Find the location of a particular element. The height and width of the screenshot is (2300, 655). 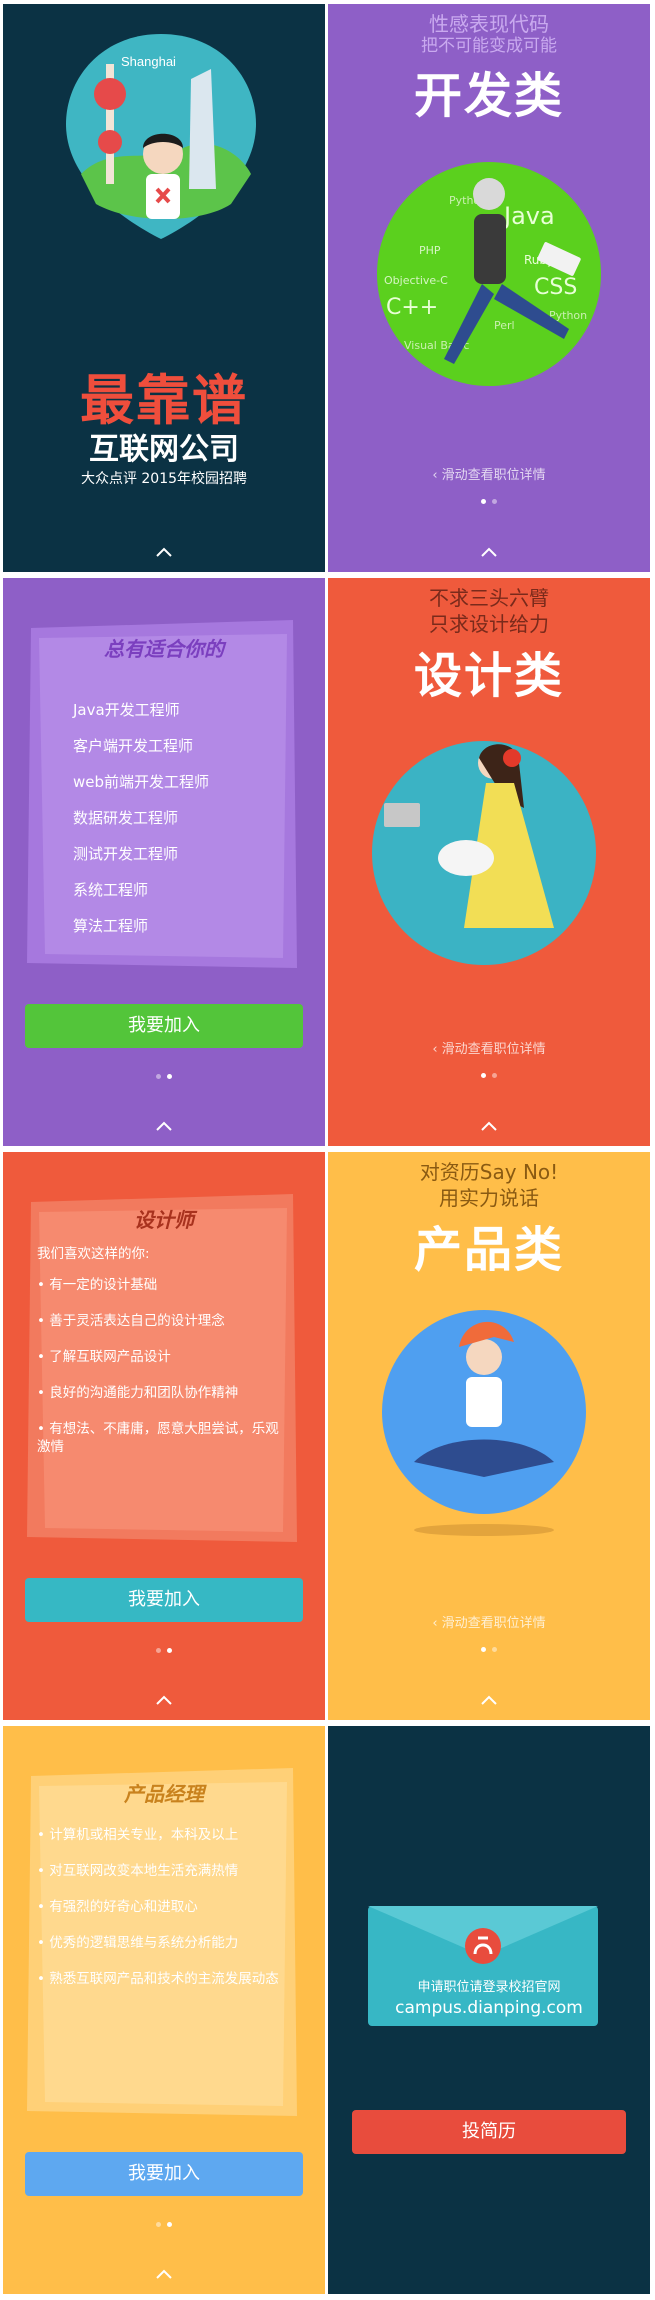

dev-subtitle-2: 把不可能变成可能 is located at coordinates (489, 46).